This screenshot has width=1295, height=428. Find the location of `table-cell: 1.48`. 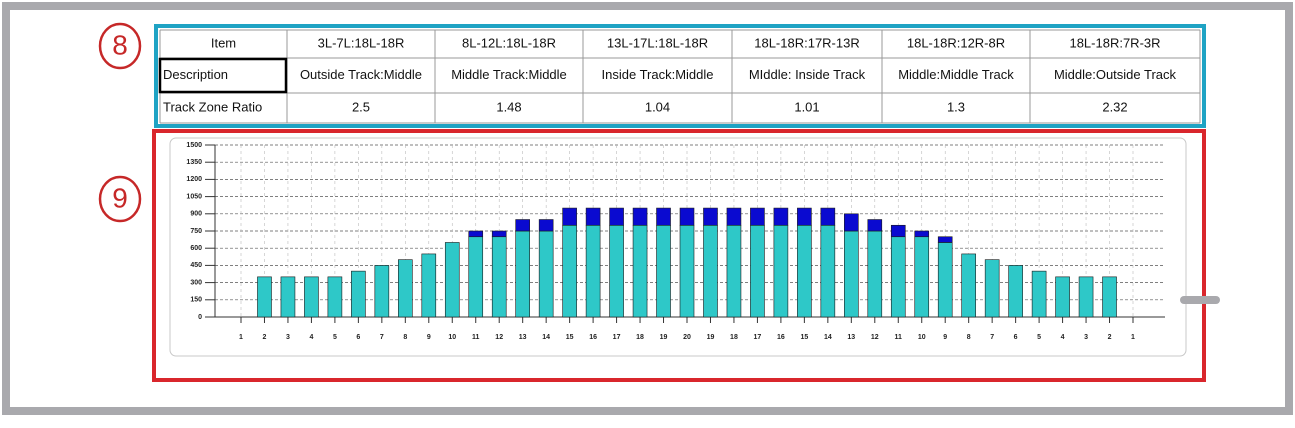

table-cell: 1.48 is located at coordinates (508, 106).